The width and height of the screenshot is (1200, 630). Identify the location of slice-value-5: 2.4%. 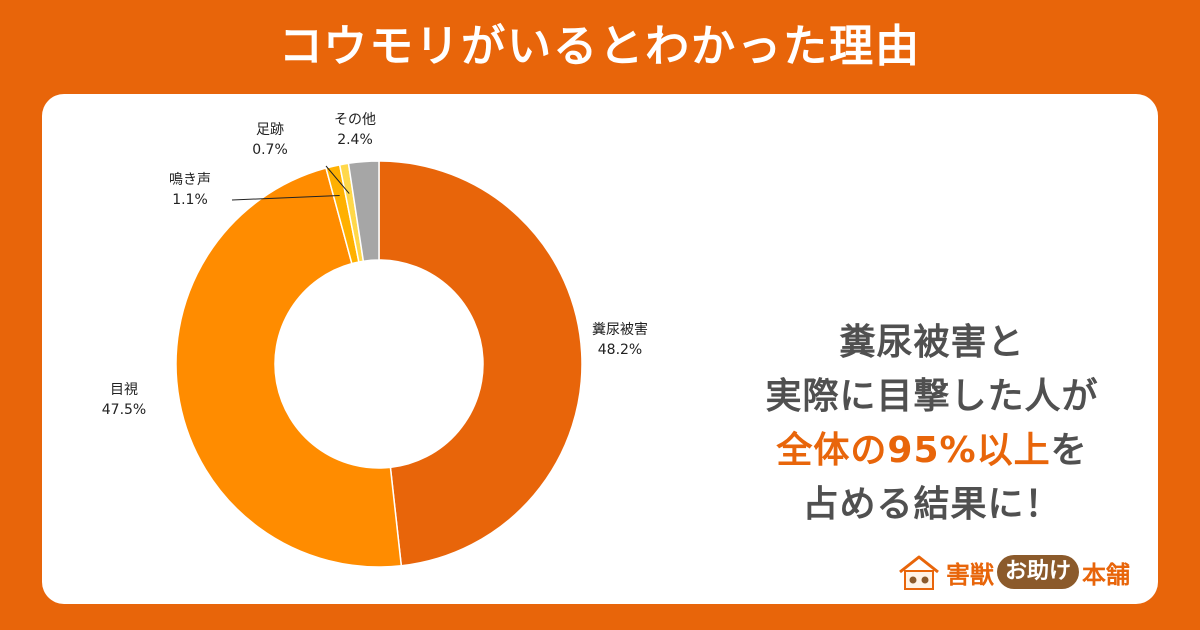
(355, 140).